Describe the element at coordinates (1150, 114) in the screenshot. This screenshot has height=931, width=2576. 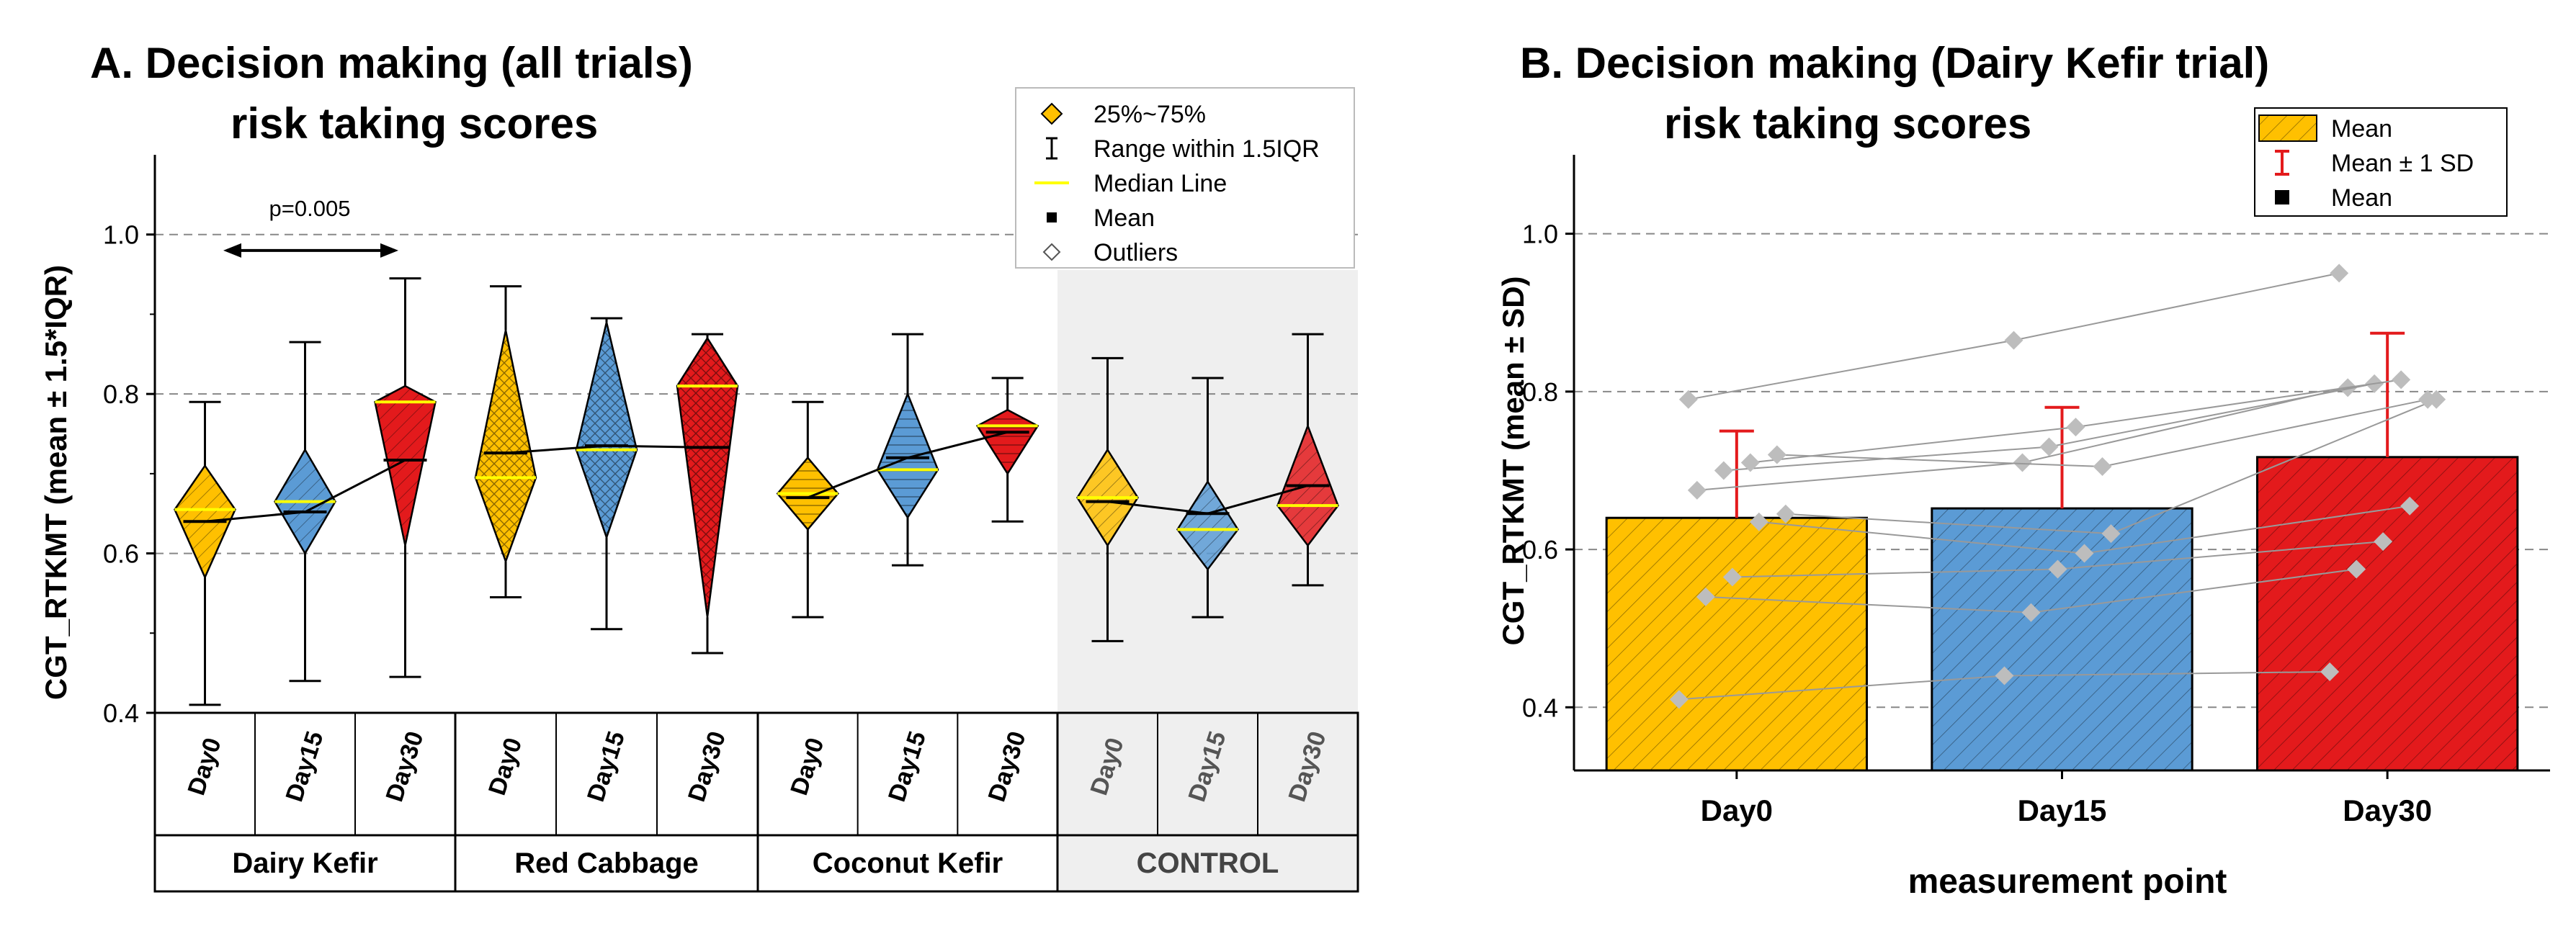
I see `legend-label: 25%~75%` at that location.